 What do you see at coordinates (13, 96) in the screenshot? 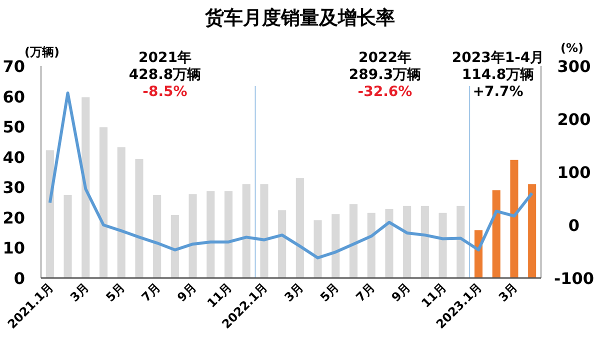
I see `y-tick-label: 60` at bounding box center [13, 96].